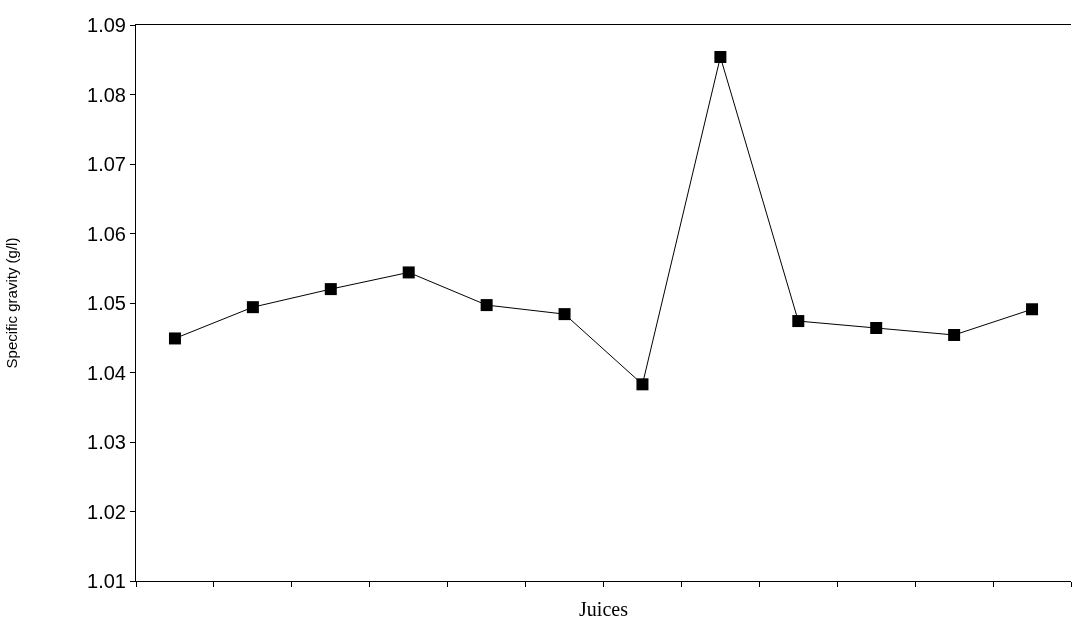  I want to click on y-tick-label: 1.08, so click(106, 94).